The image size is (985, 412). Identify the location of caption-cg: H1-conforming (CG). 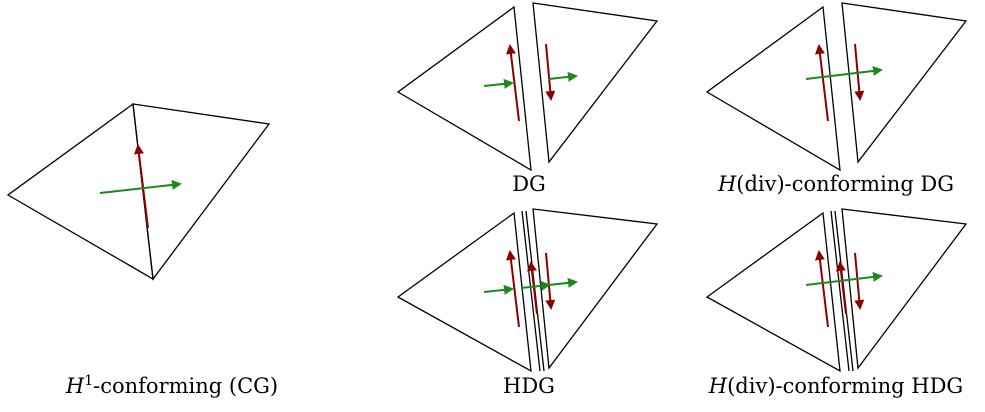
(172, 386).